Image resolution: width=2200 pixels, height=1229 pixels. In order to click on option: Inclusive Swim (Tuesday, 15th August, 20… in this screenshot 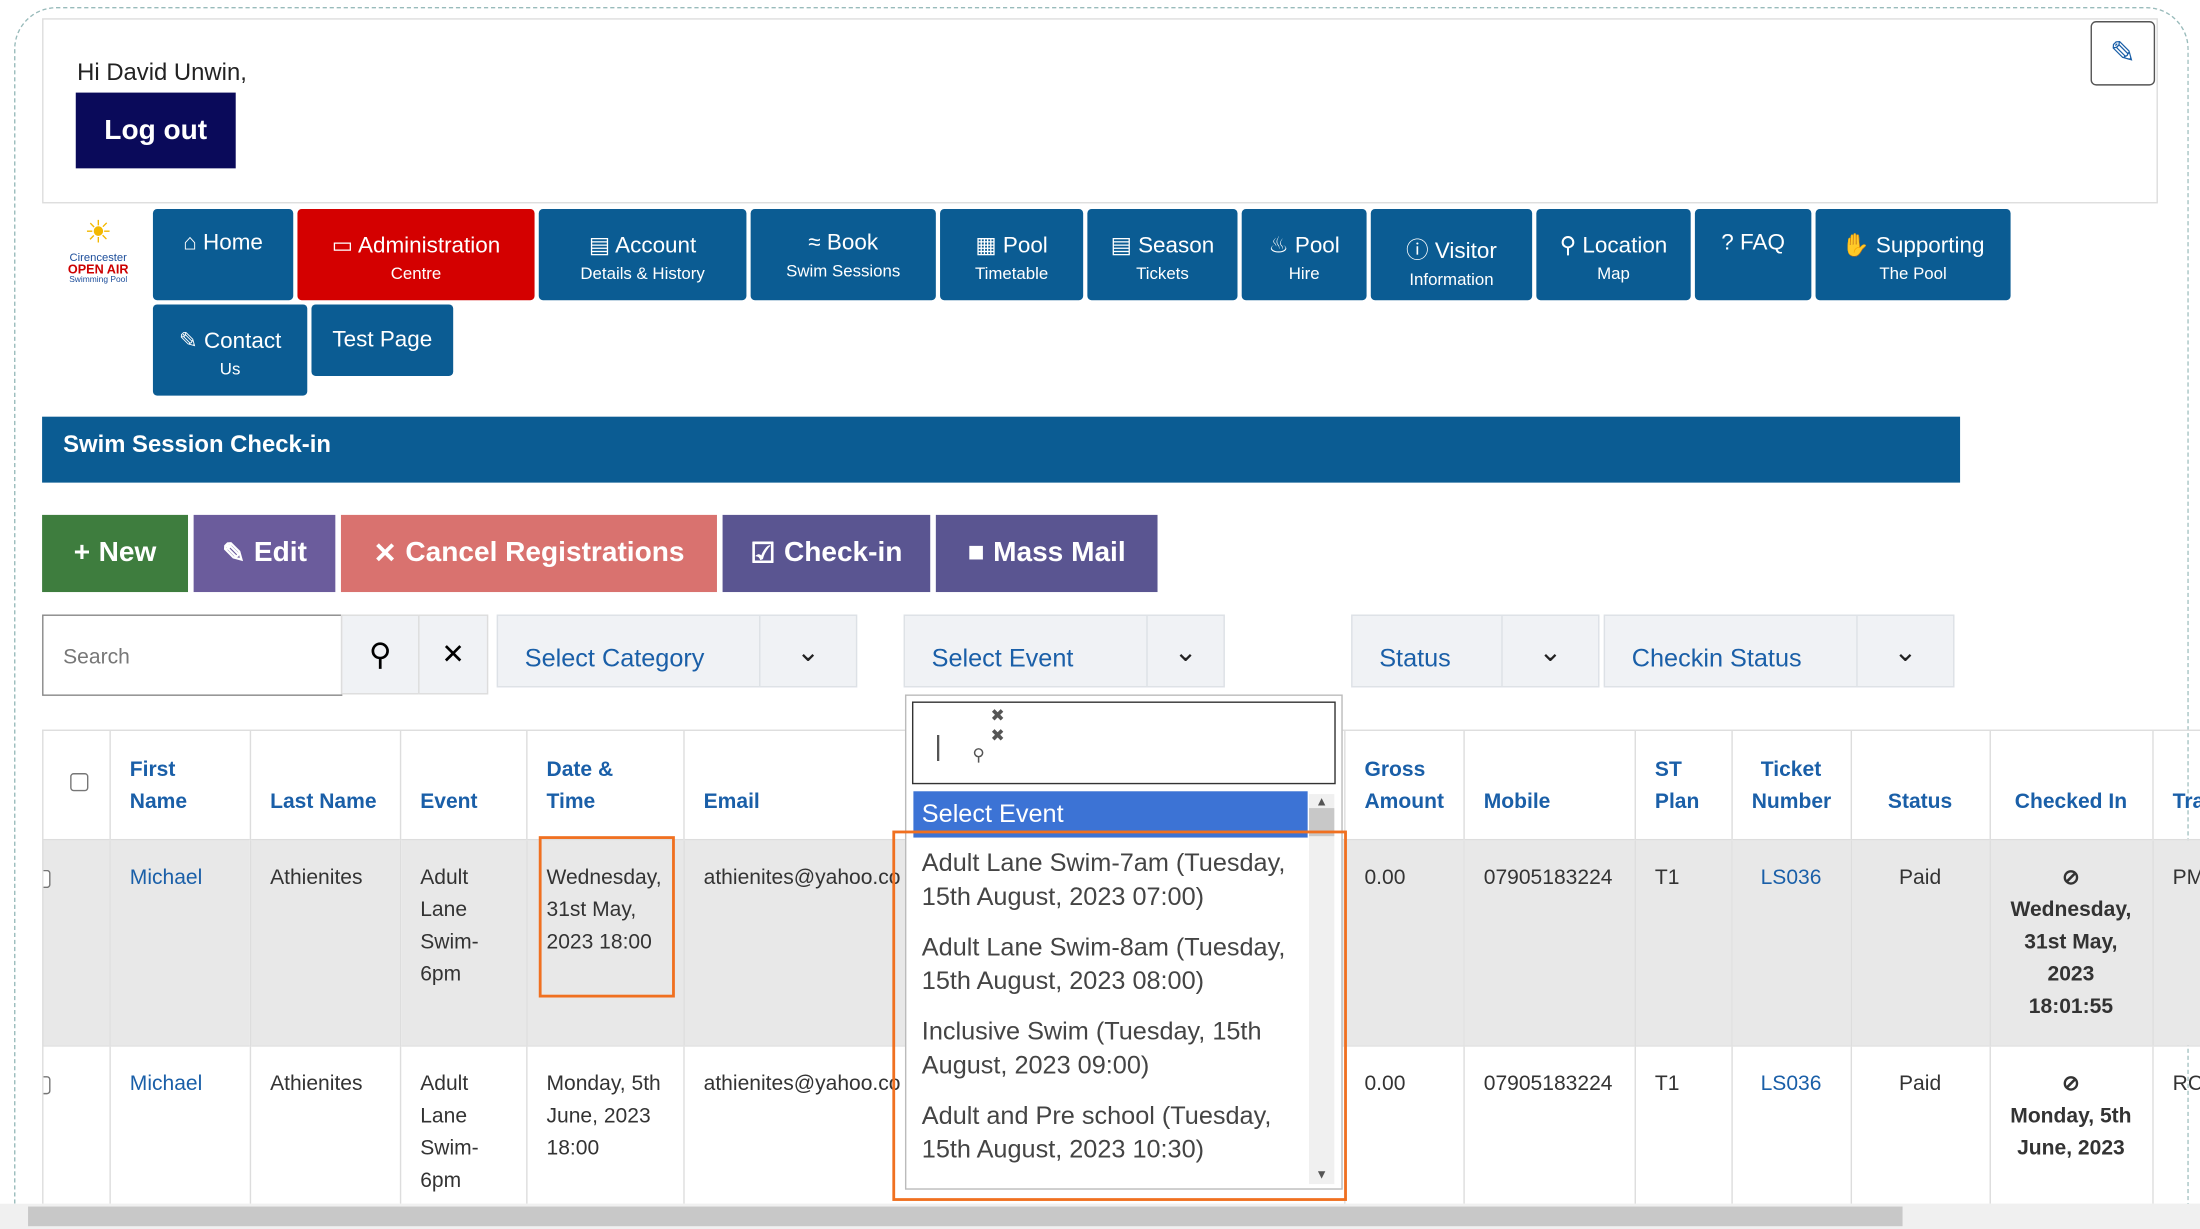, I will do `click(1091, 1048)`.